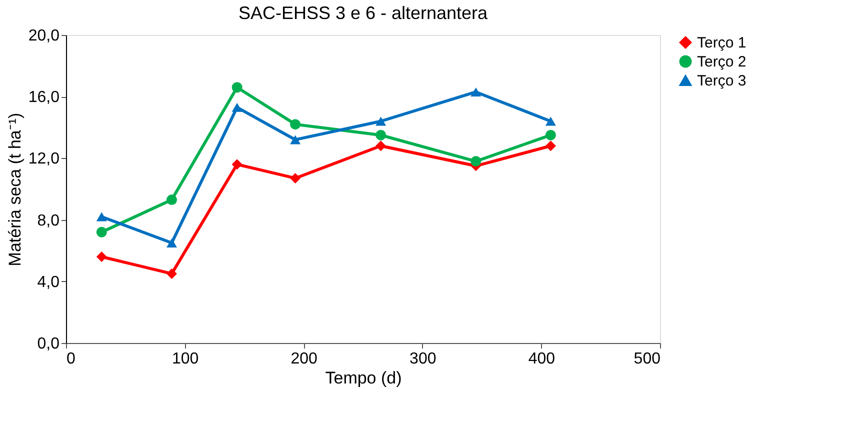 The width and height of the screenshot is (865, 439). Describe the element at coordinates (44, 97) in the screenshot. I see `y-tick-label: 16,0` at that location.